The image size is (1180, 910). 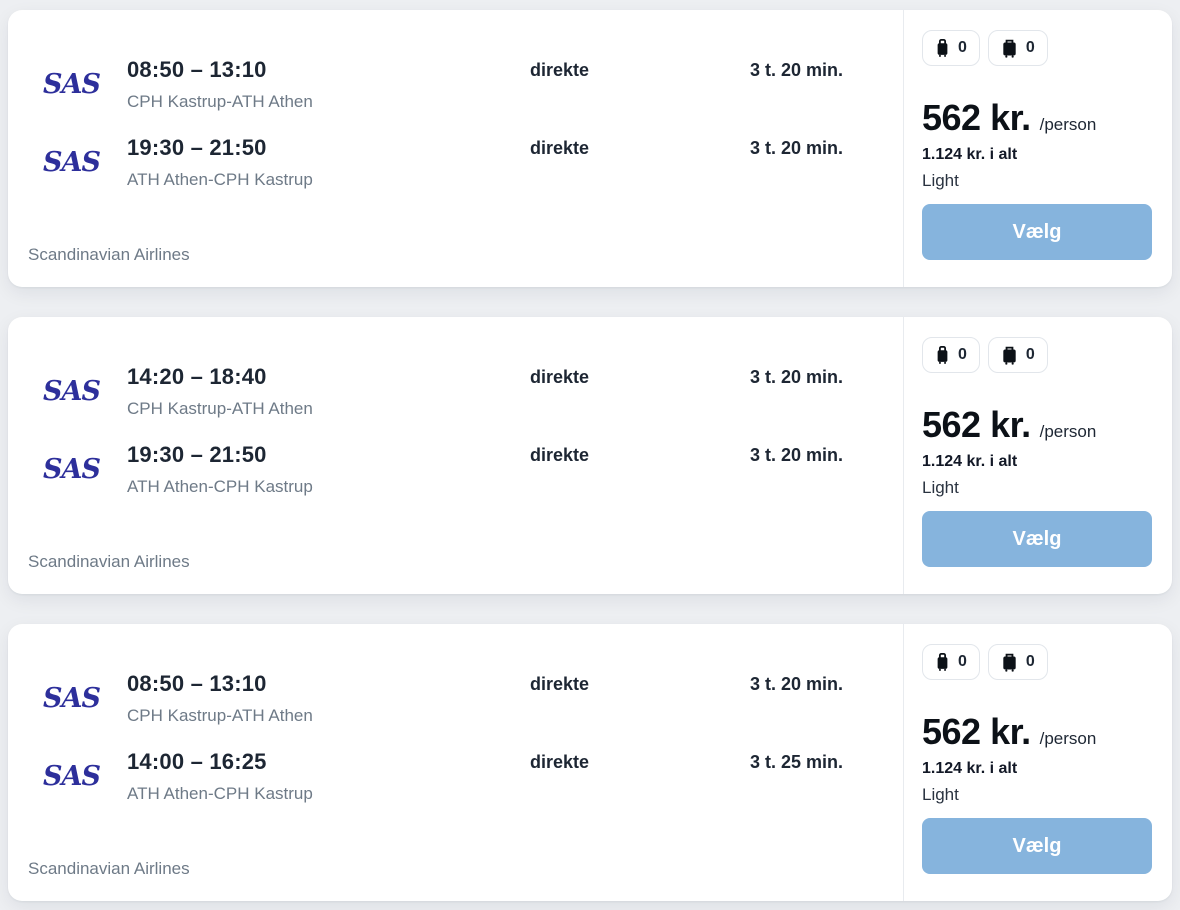 I want to click on leg-times: 14:00 – 16:25, so click(x=197, y=761).